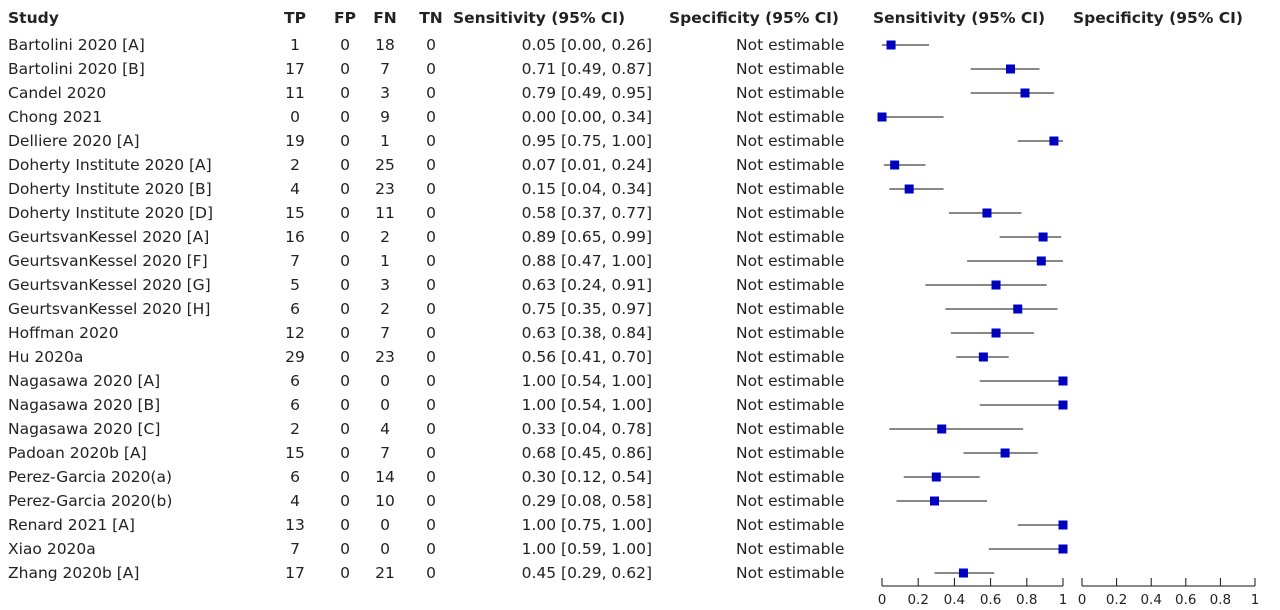  Describe the element at coordinates (1185, 600) in the screenshot. I see `specificity-tick-label: 0.6` at that location.